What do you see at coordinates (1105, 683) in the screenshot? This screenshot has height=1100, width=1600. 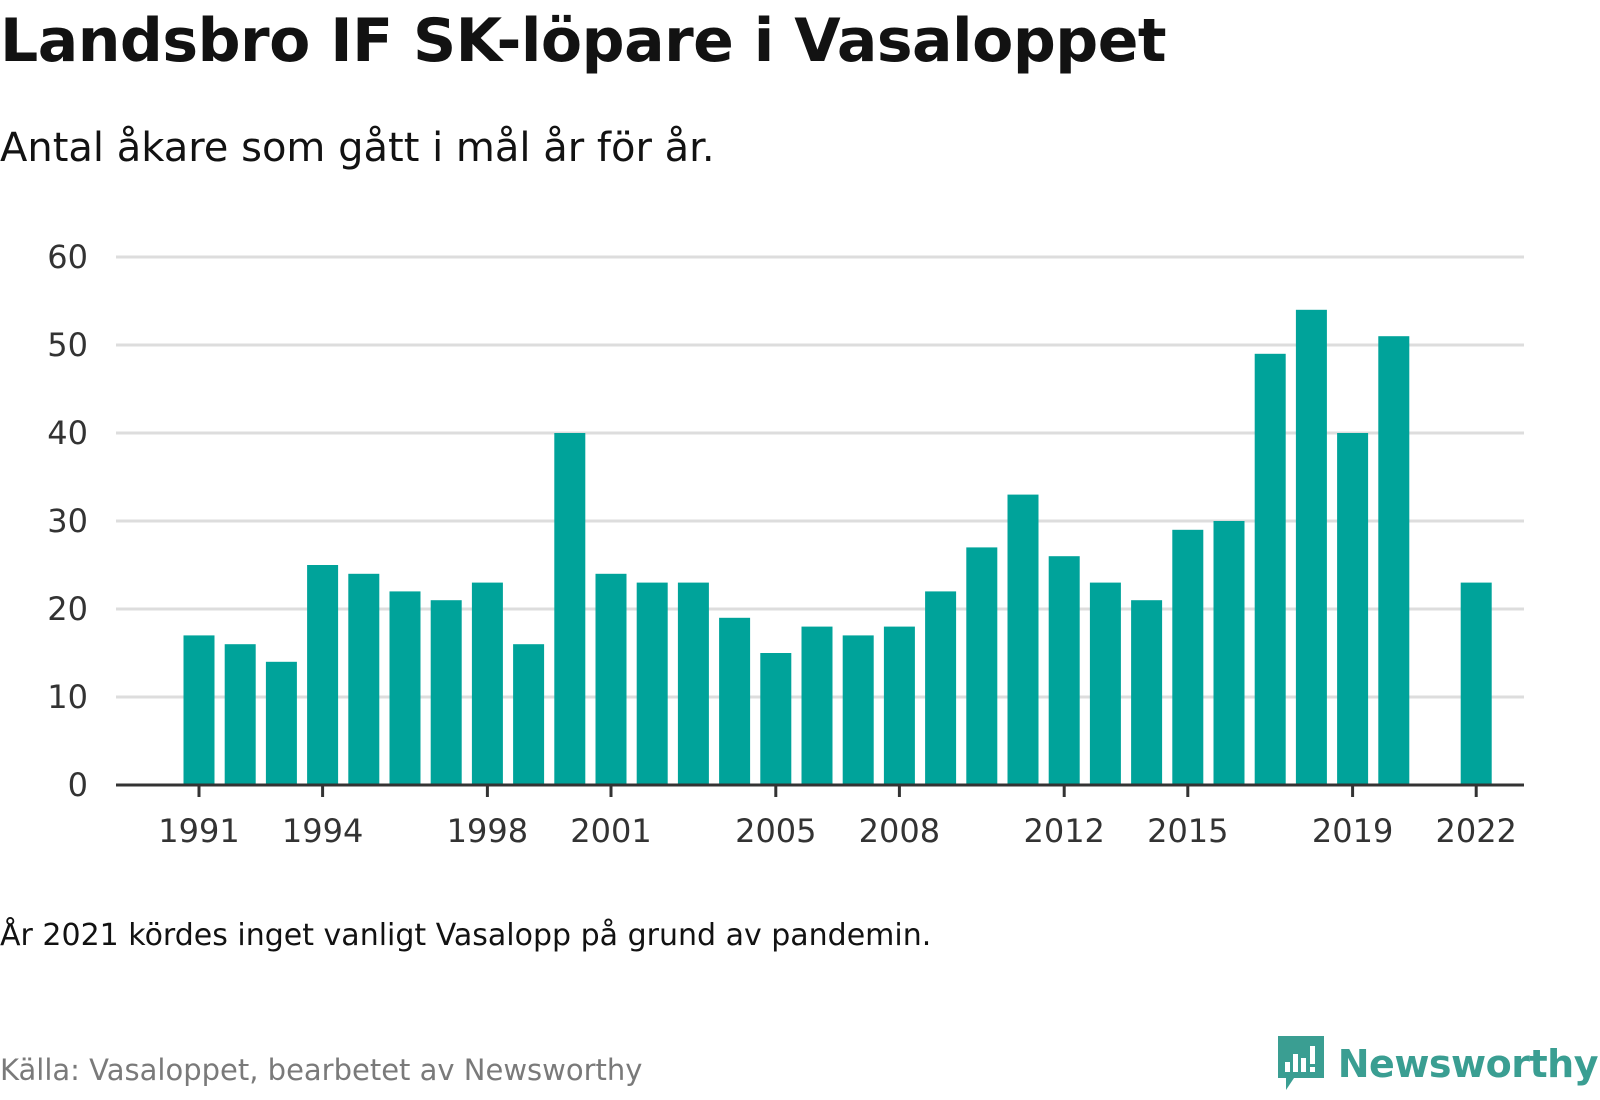 I see `bar-2013` at bounding box center [1105, 683].